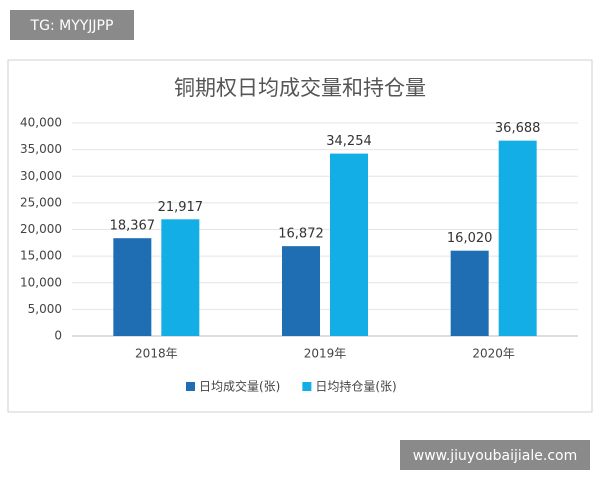  What do you see at coordinates (41, 123) in the screenshot?
I see `y-tick-label: 40,000` at bounding box center [41, 123].